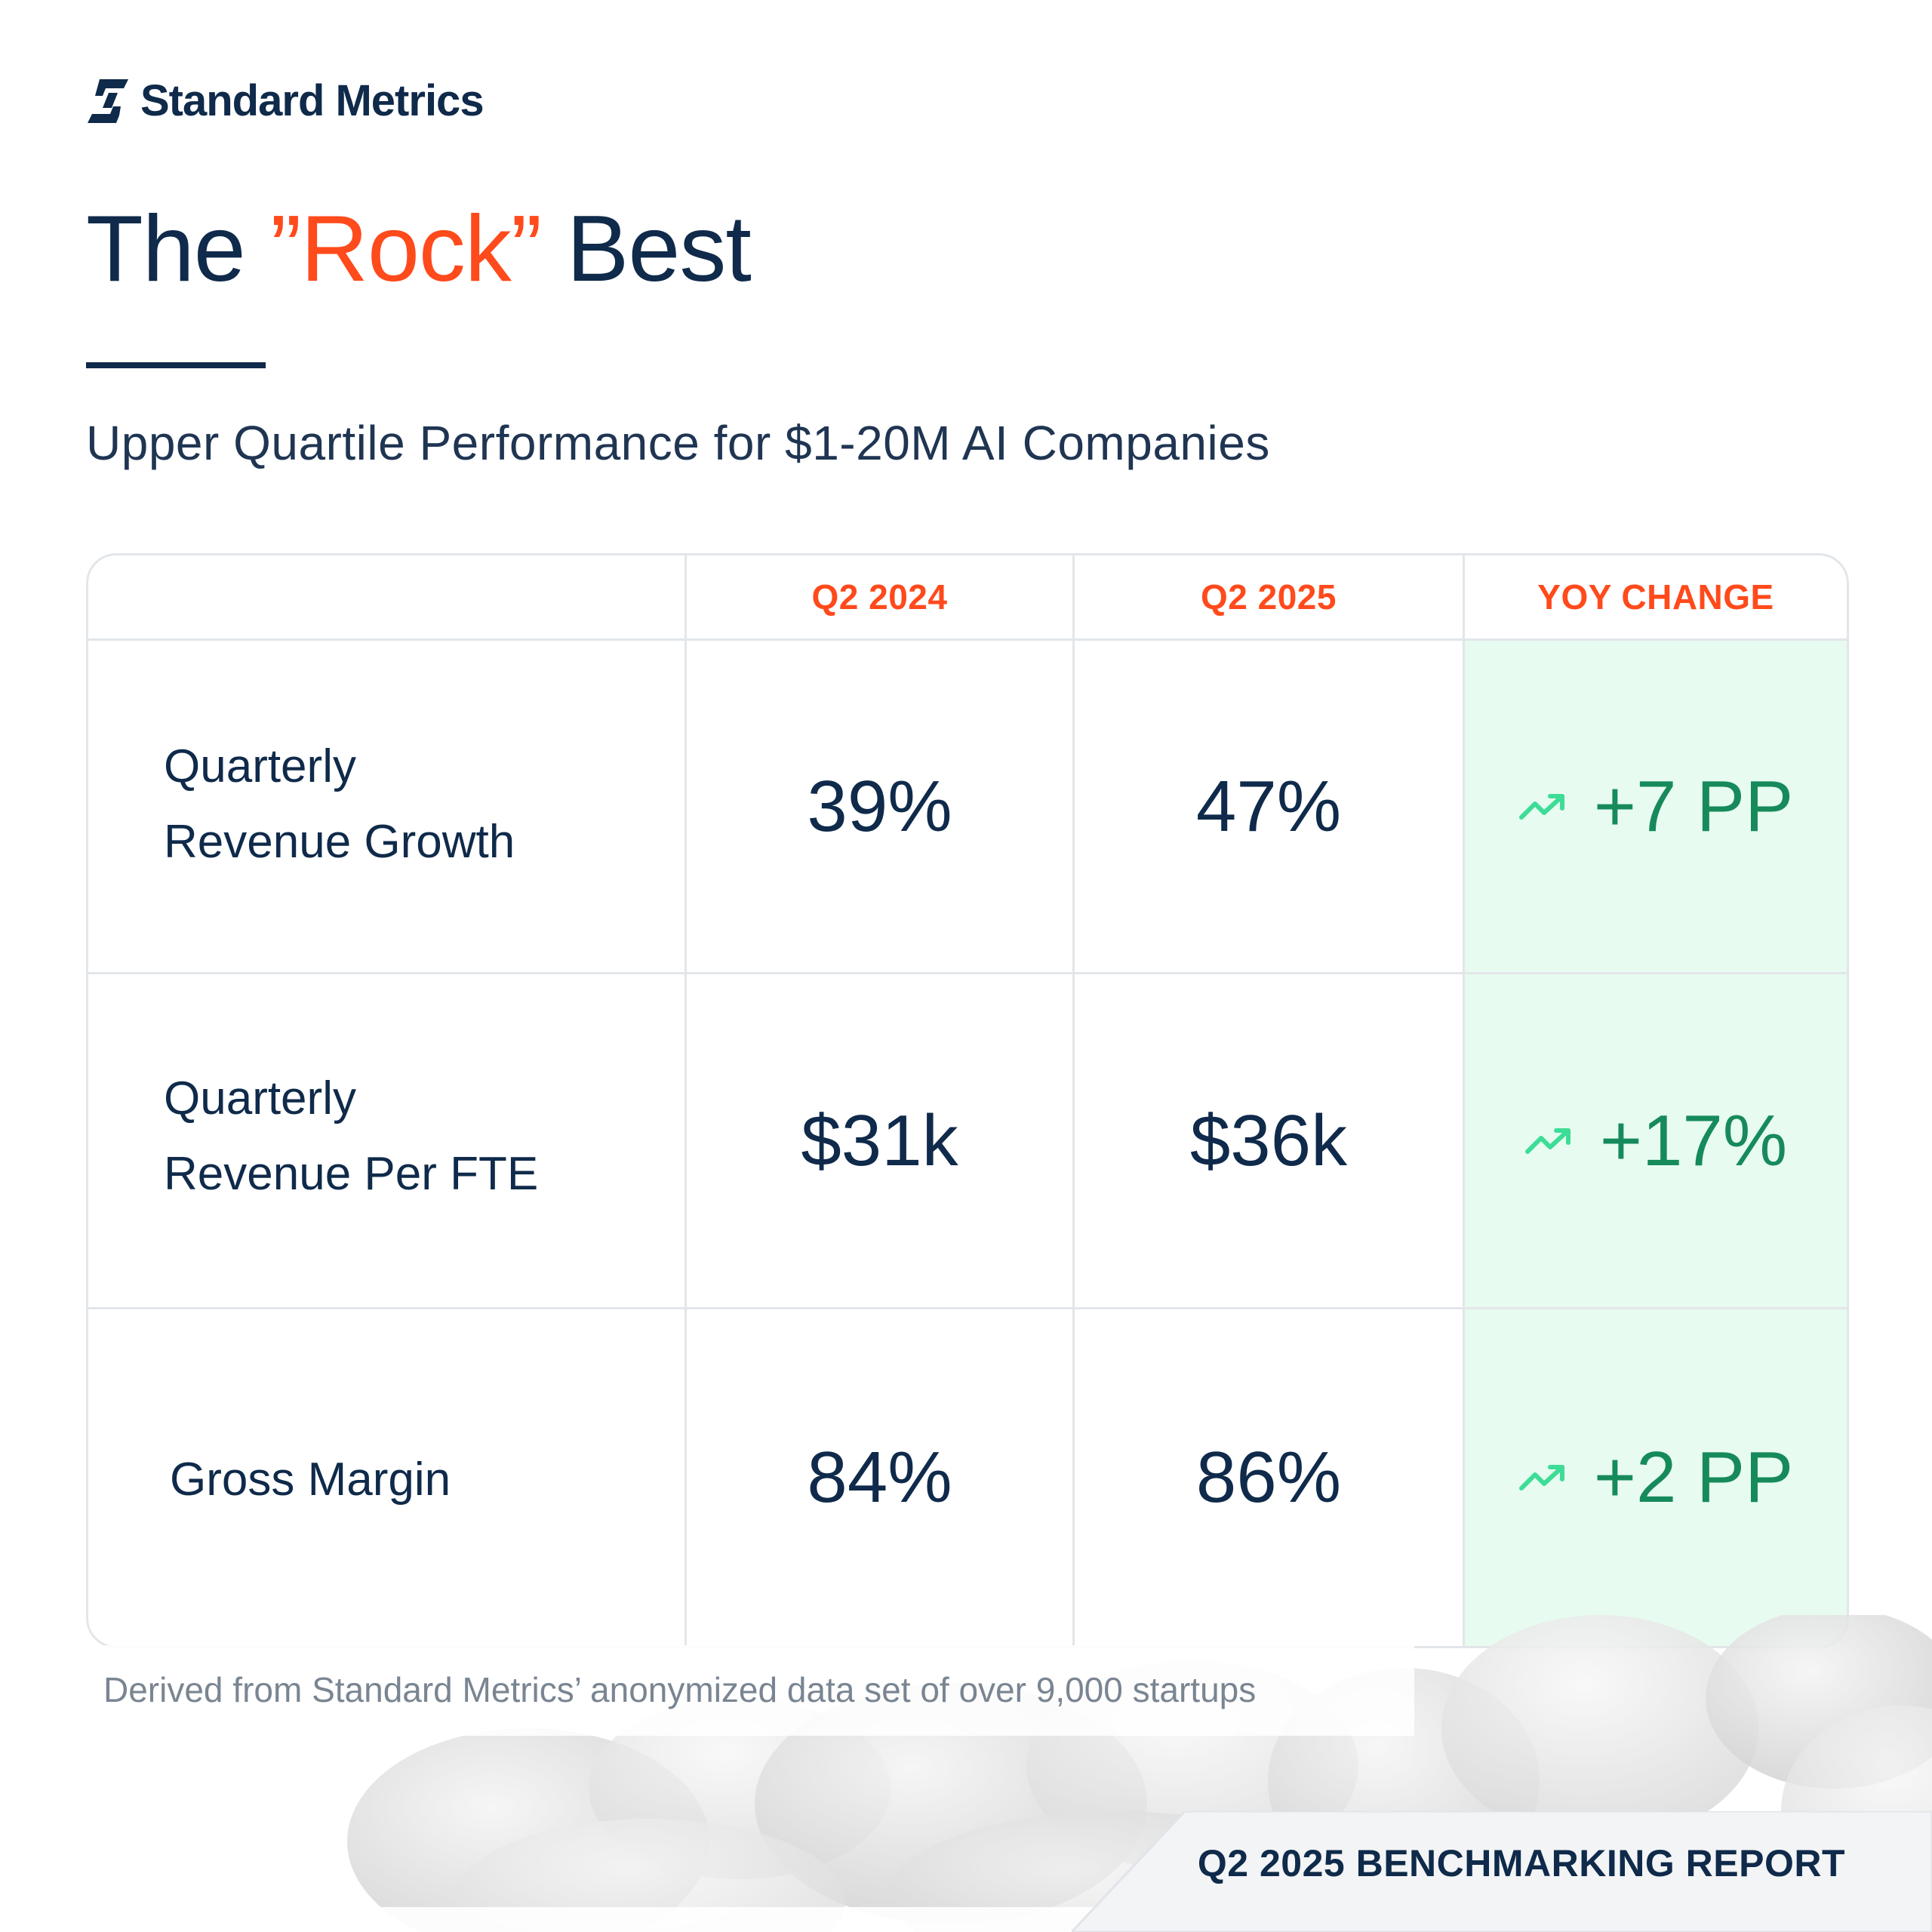 The image size is (1932, 1932). I want to click on row-label-revenue-per-fte: Quarterly Revenue Per FTE, so click(351, 1136).